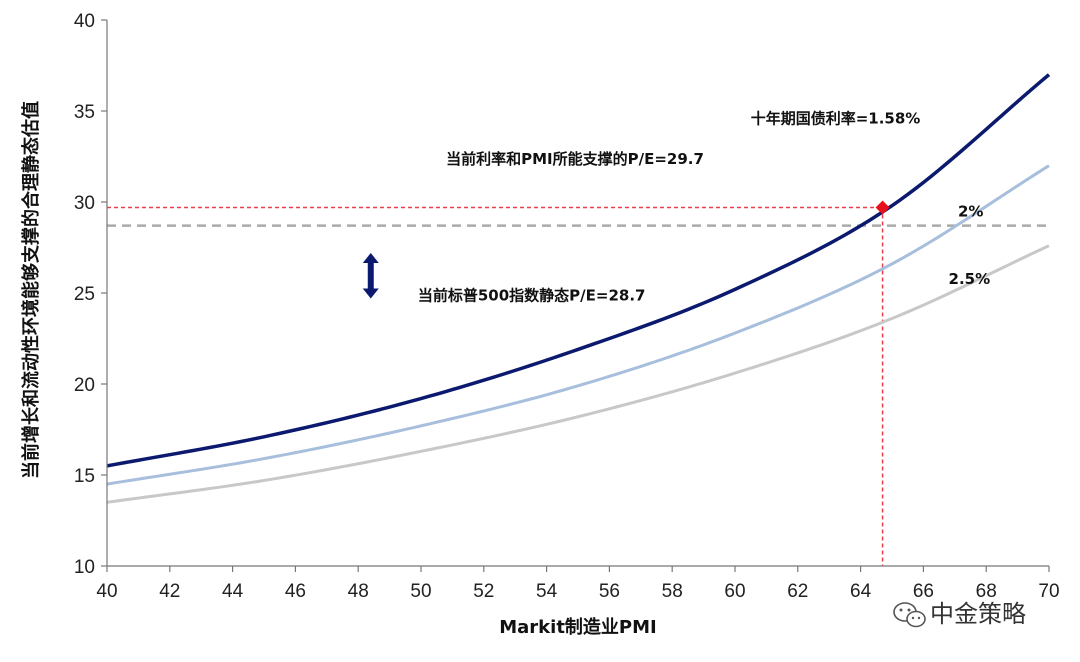 The width and height of the screenshot is (1080, 662). I want to click on arrow-shaft, so click(370, 275).